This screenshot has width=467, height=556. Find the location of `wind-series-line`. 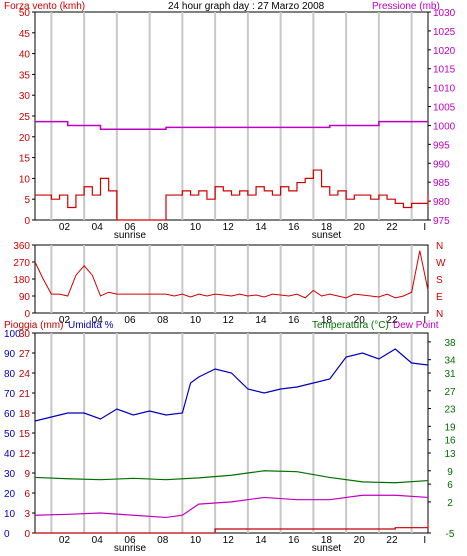

wind-series-line is located at coordinates (232, 195).